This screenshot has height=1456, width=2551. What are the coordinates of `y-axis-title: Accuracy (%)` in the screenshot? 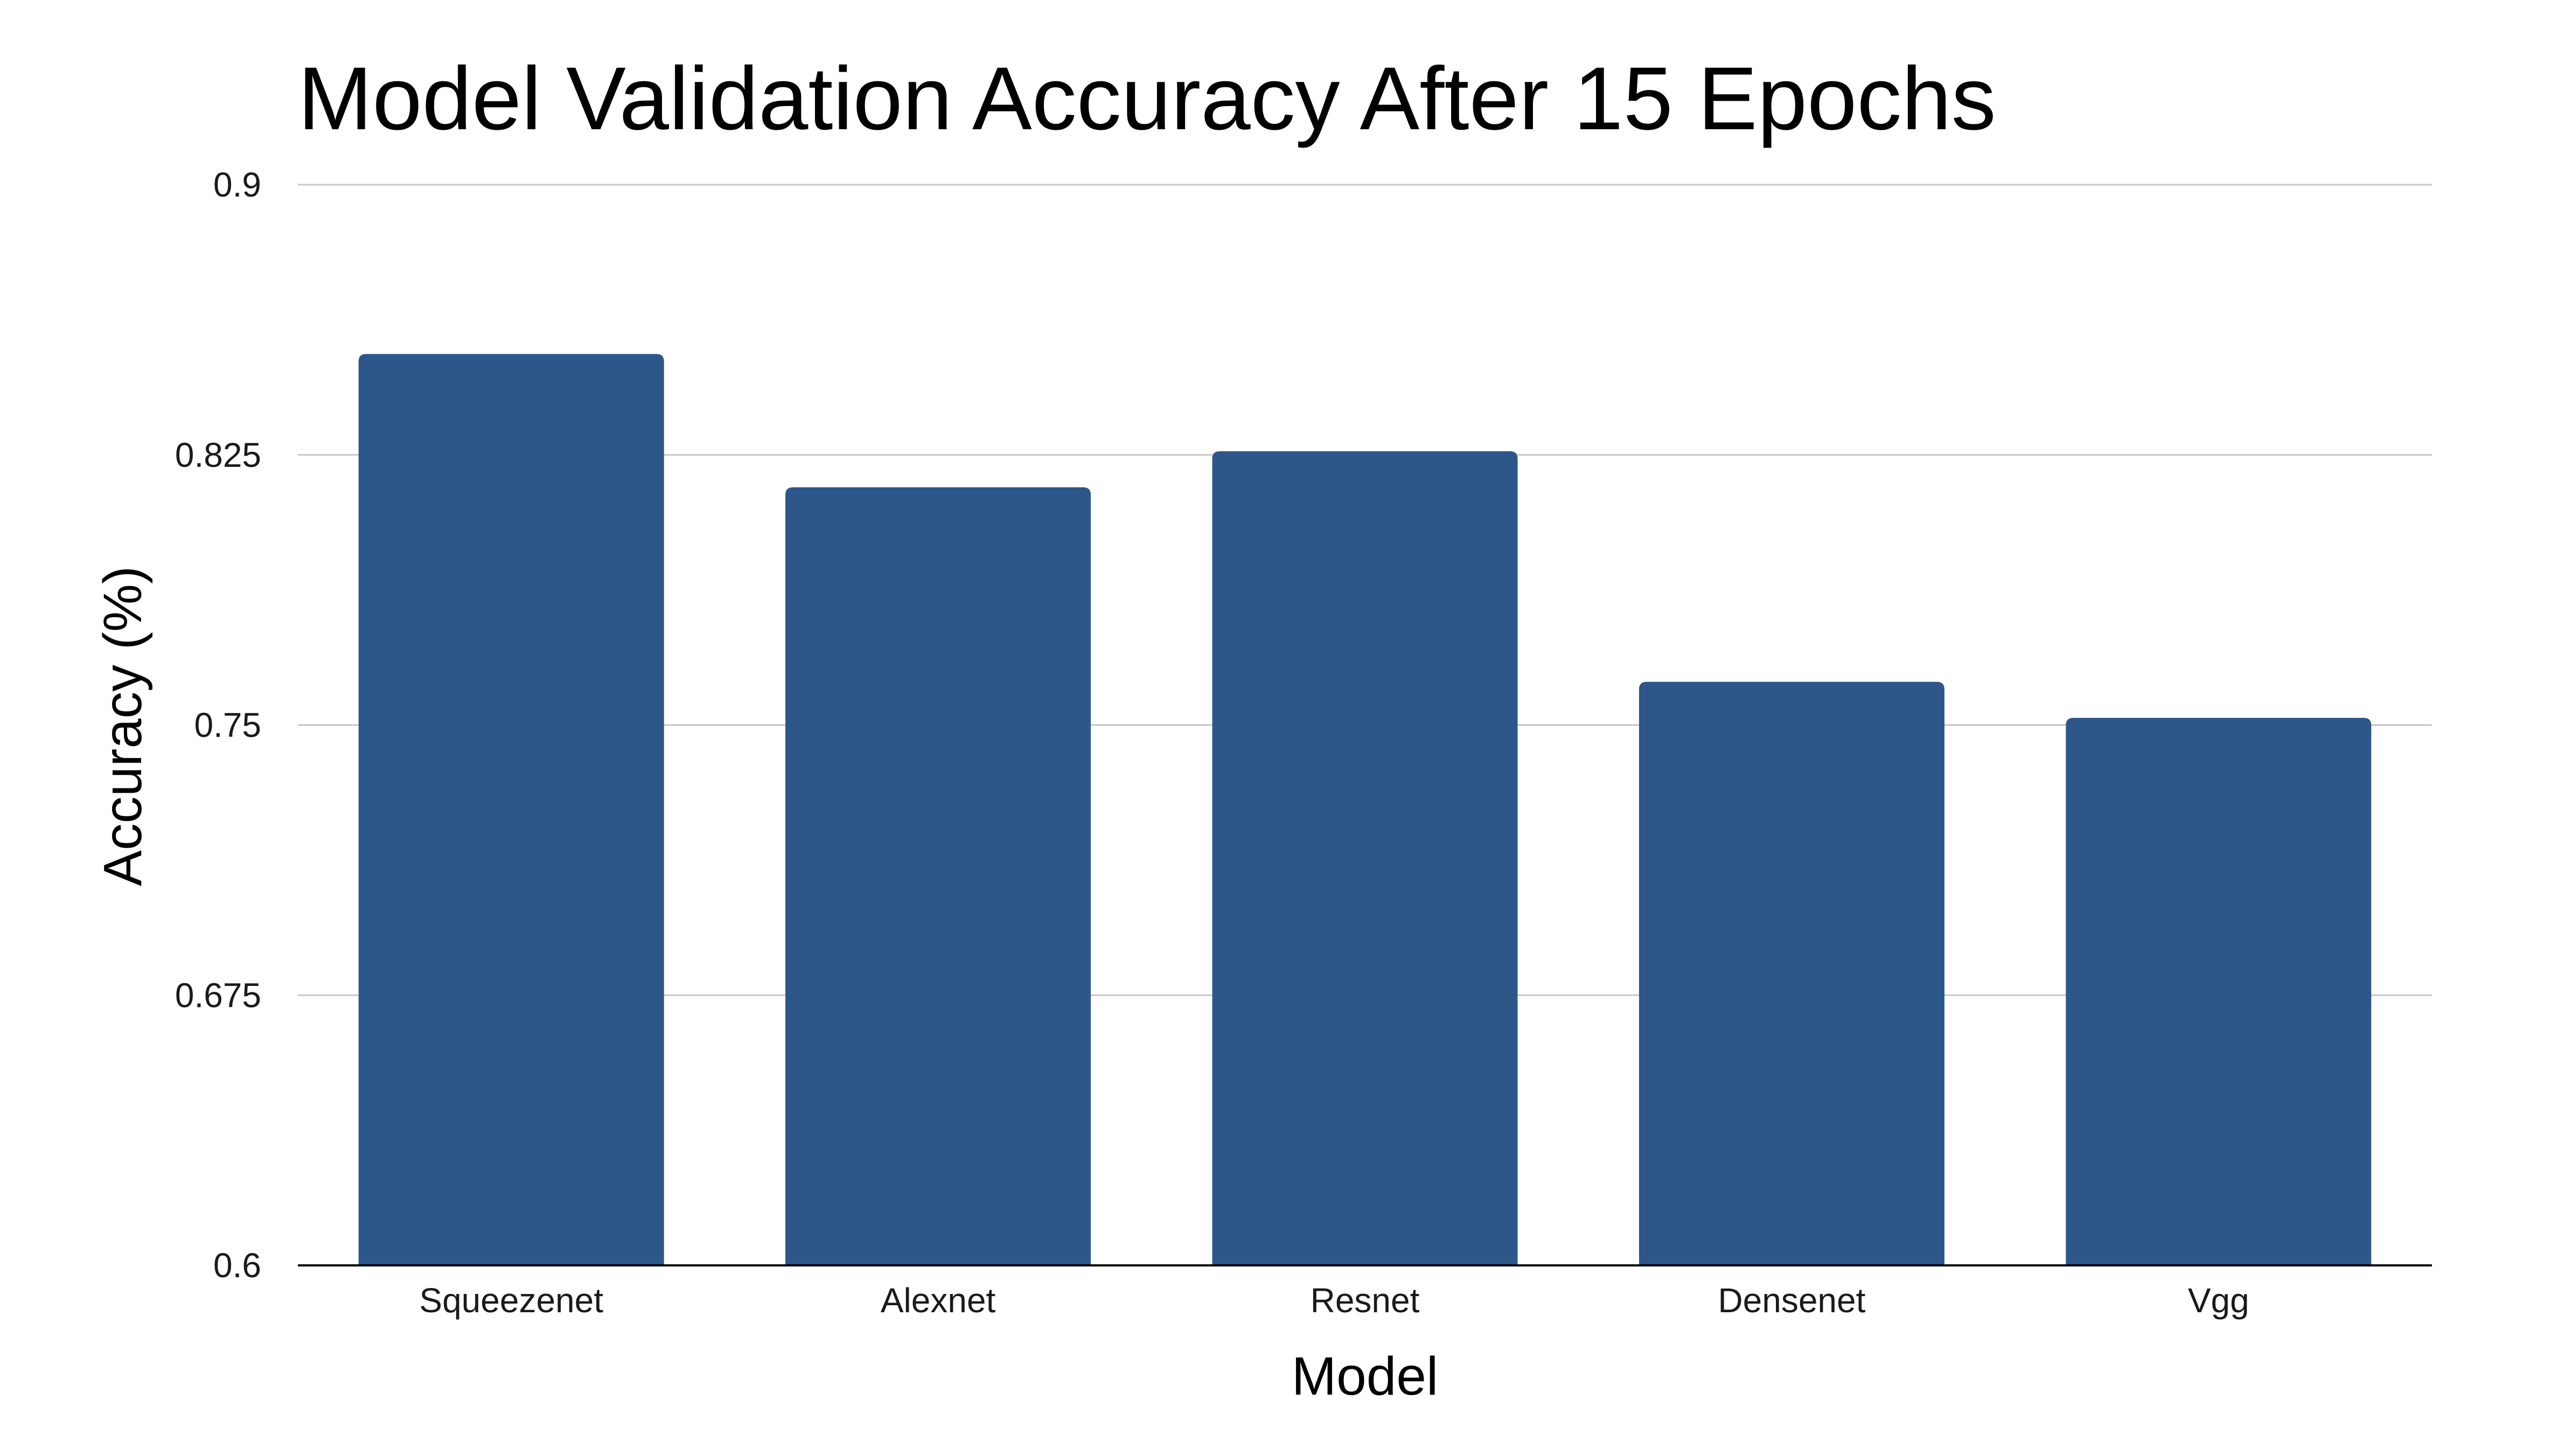 It's located at (123, 726).